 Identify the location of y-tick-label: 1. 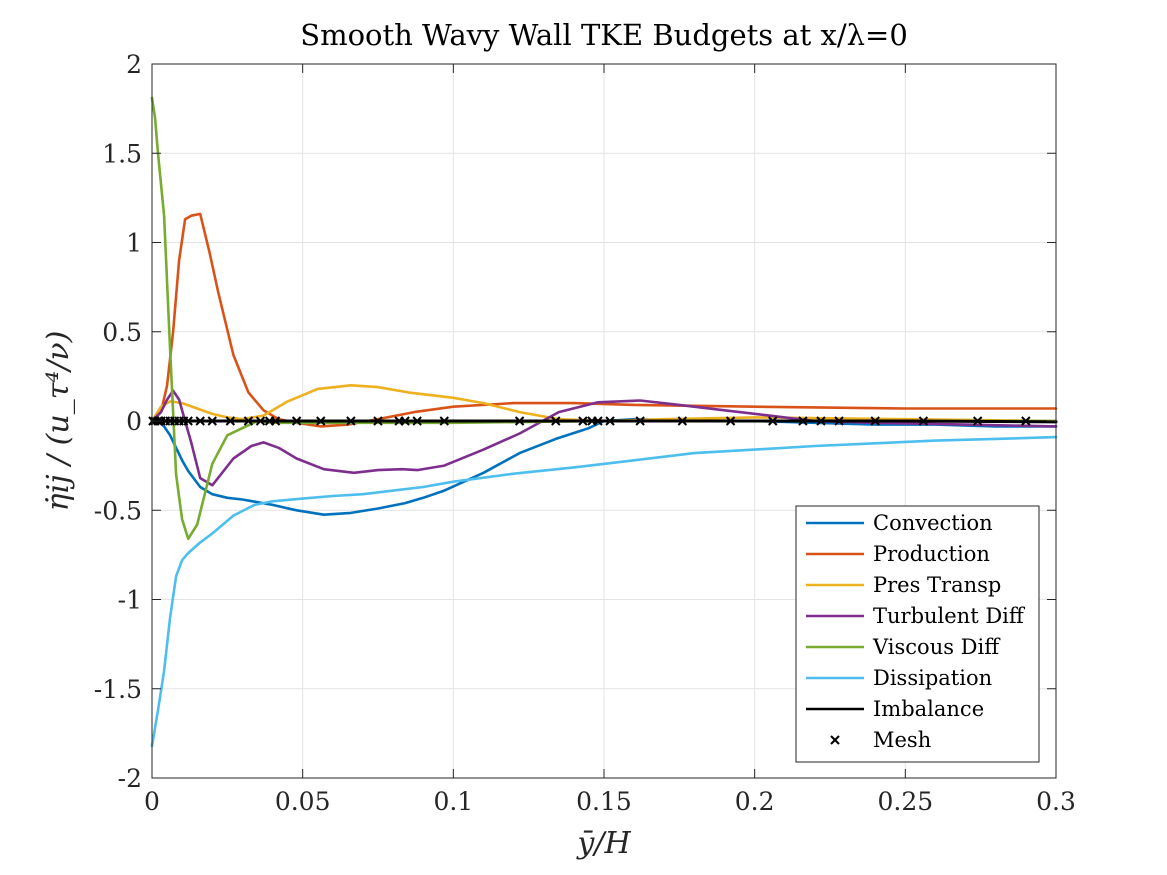
(134, 243).